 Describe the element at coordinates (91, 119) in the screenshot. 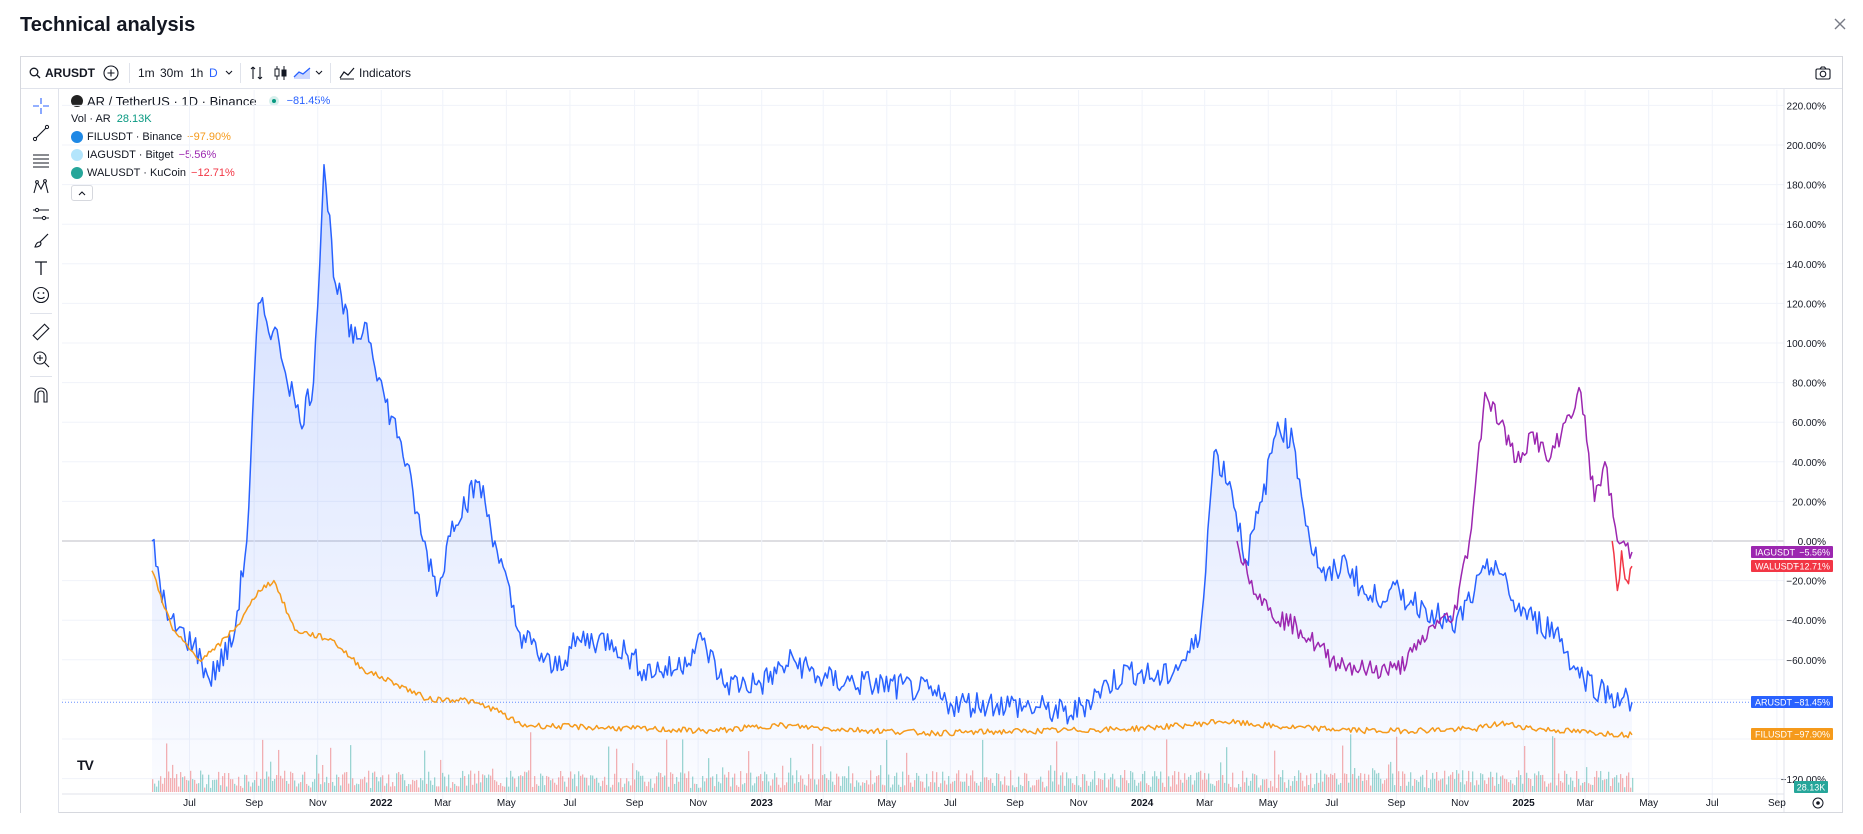

I see `volume-label: Vol · AR` at that location.